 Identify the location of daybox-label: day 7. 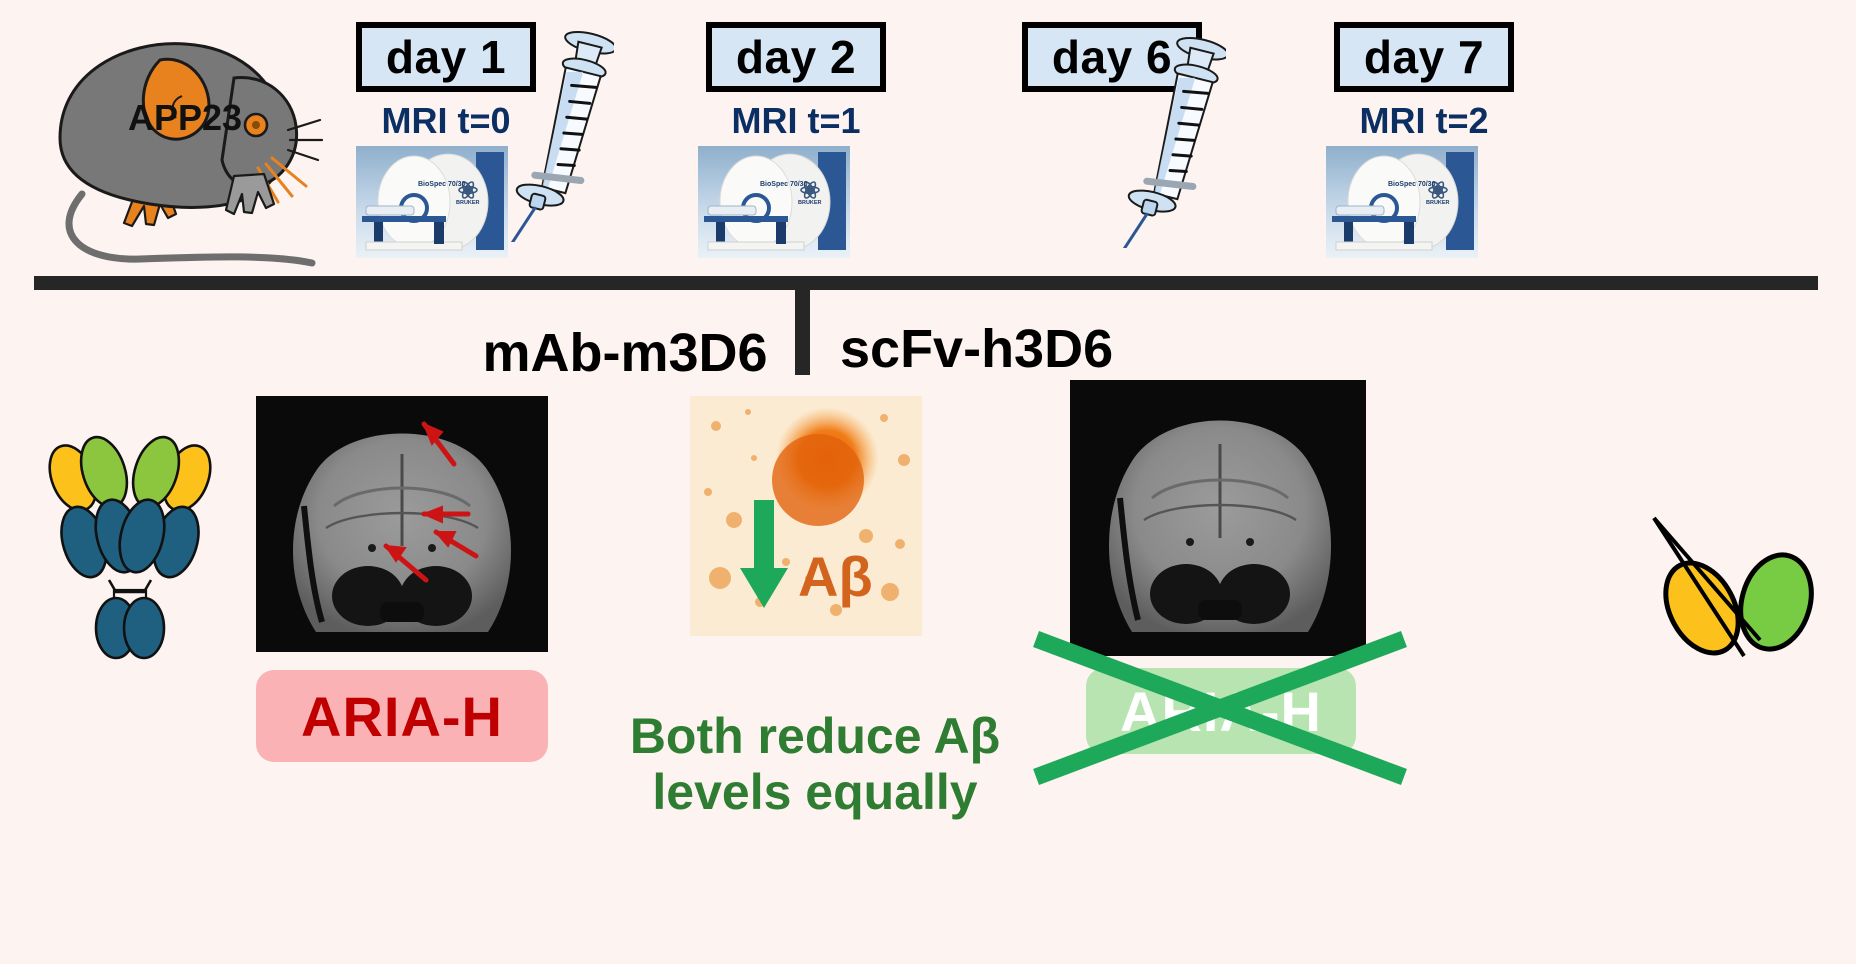
(1424, 57).